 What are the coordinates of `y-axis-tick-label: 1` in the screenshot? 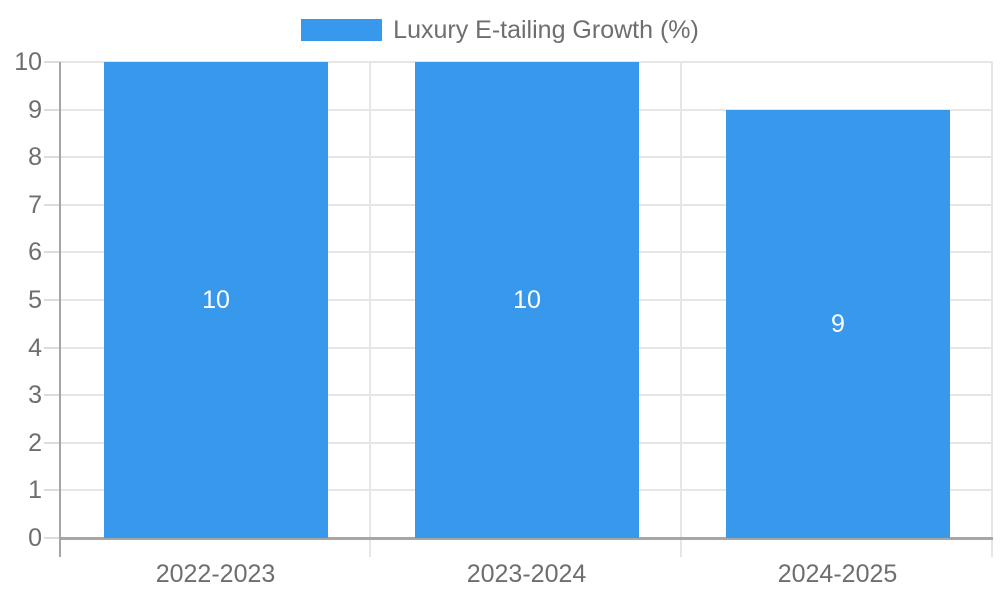 It's located at (35, 490).